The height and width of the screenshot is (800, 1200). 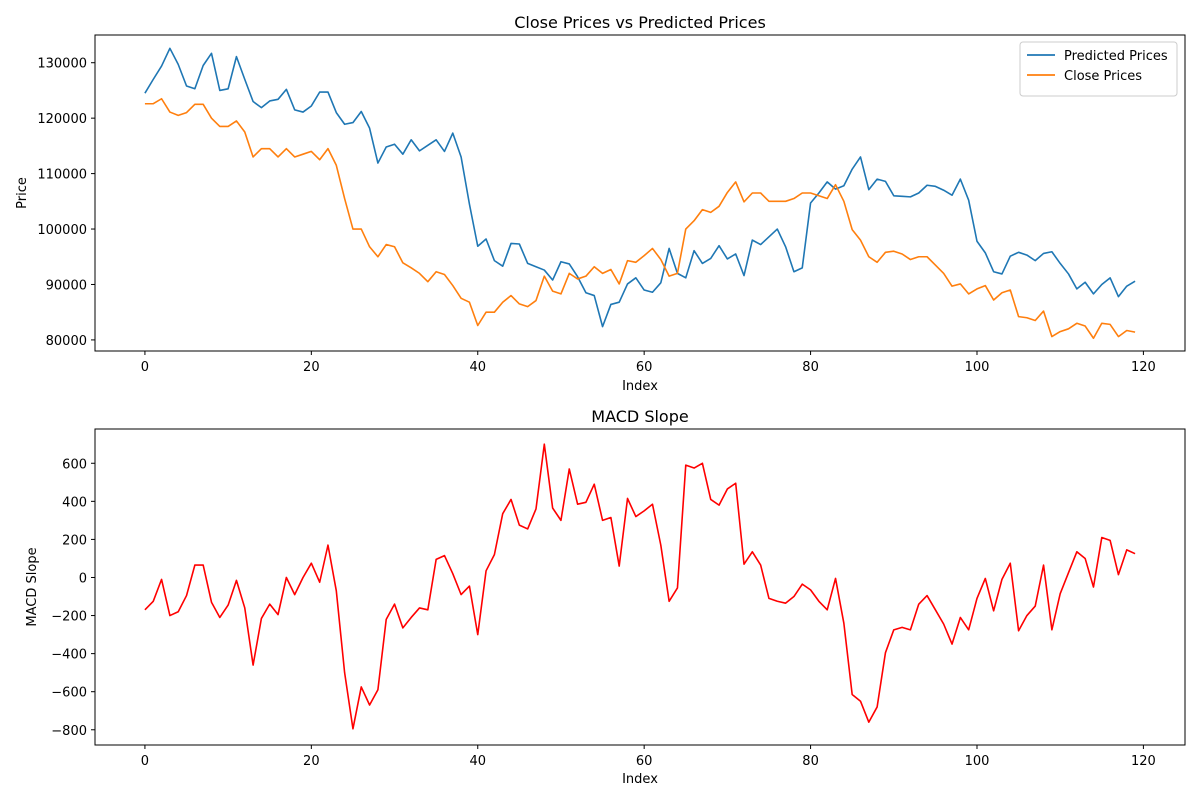 I want to click on legend: Predicted Prices Close Prices, so click(x=1098, y=69).